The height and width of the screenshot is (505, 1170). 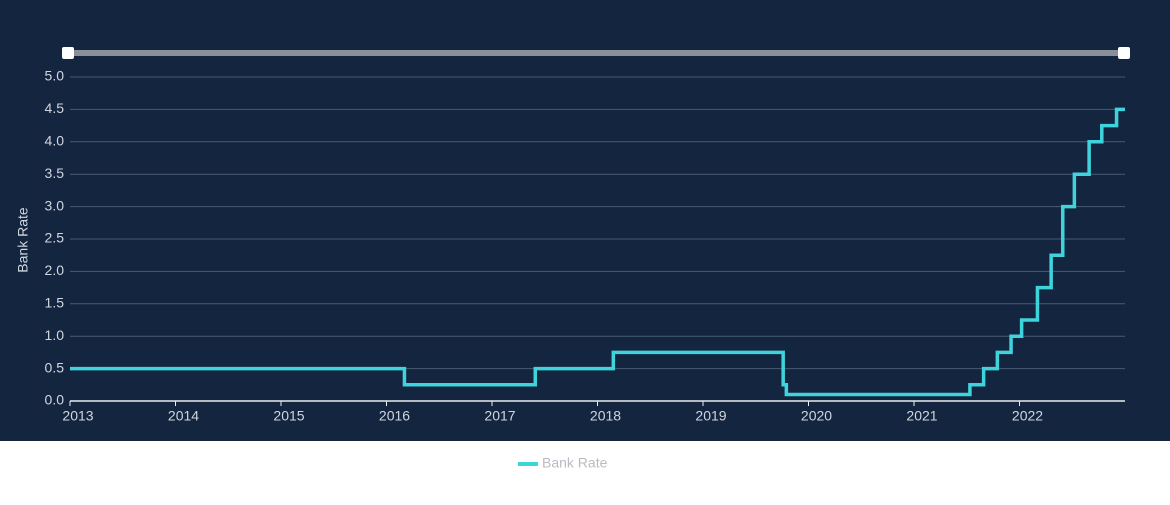 What do you see at coordinates (55, 303) in the screenshot?
I see `y-tick-label: 1.5` at bounding box center [55, 303].